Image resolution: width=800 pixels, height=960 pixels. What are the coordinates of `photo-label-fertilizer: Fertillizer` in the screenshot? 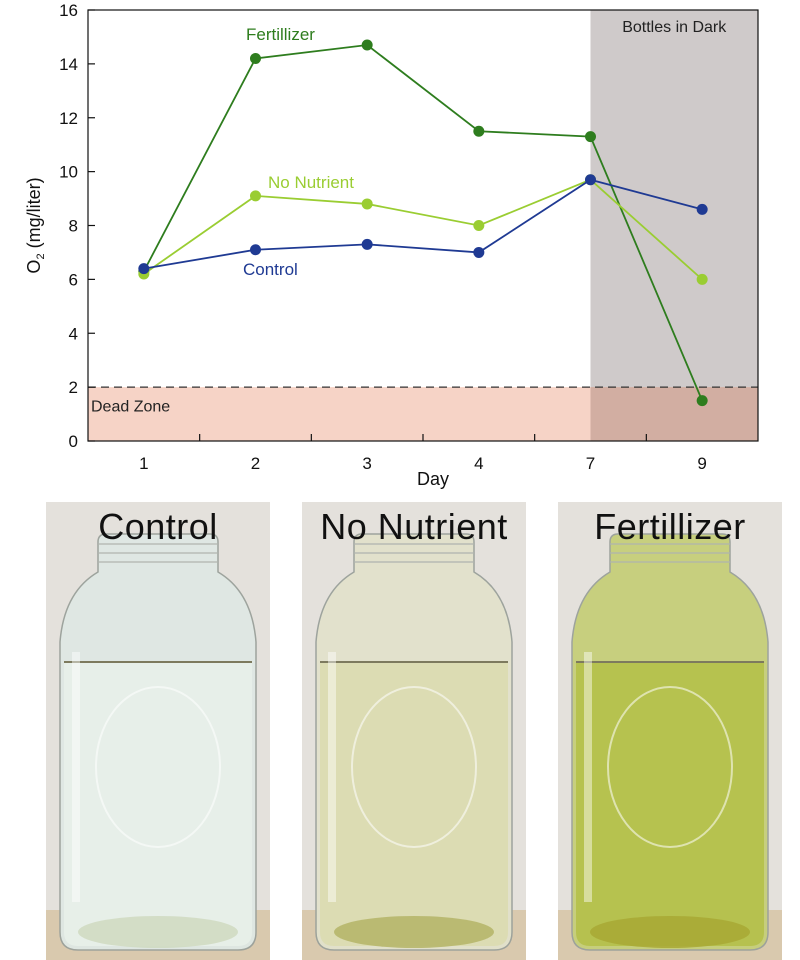 It's located at (670, 526).